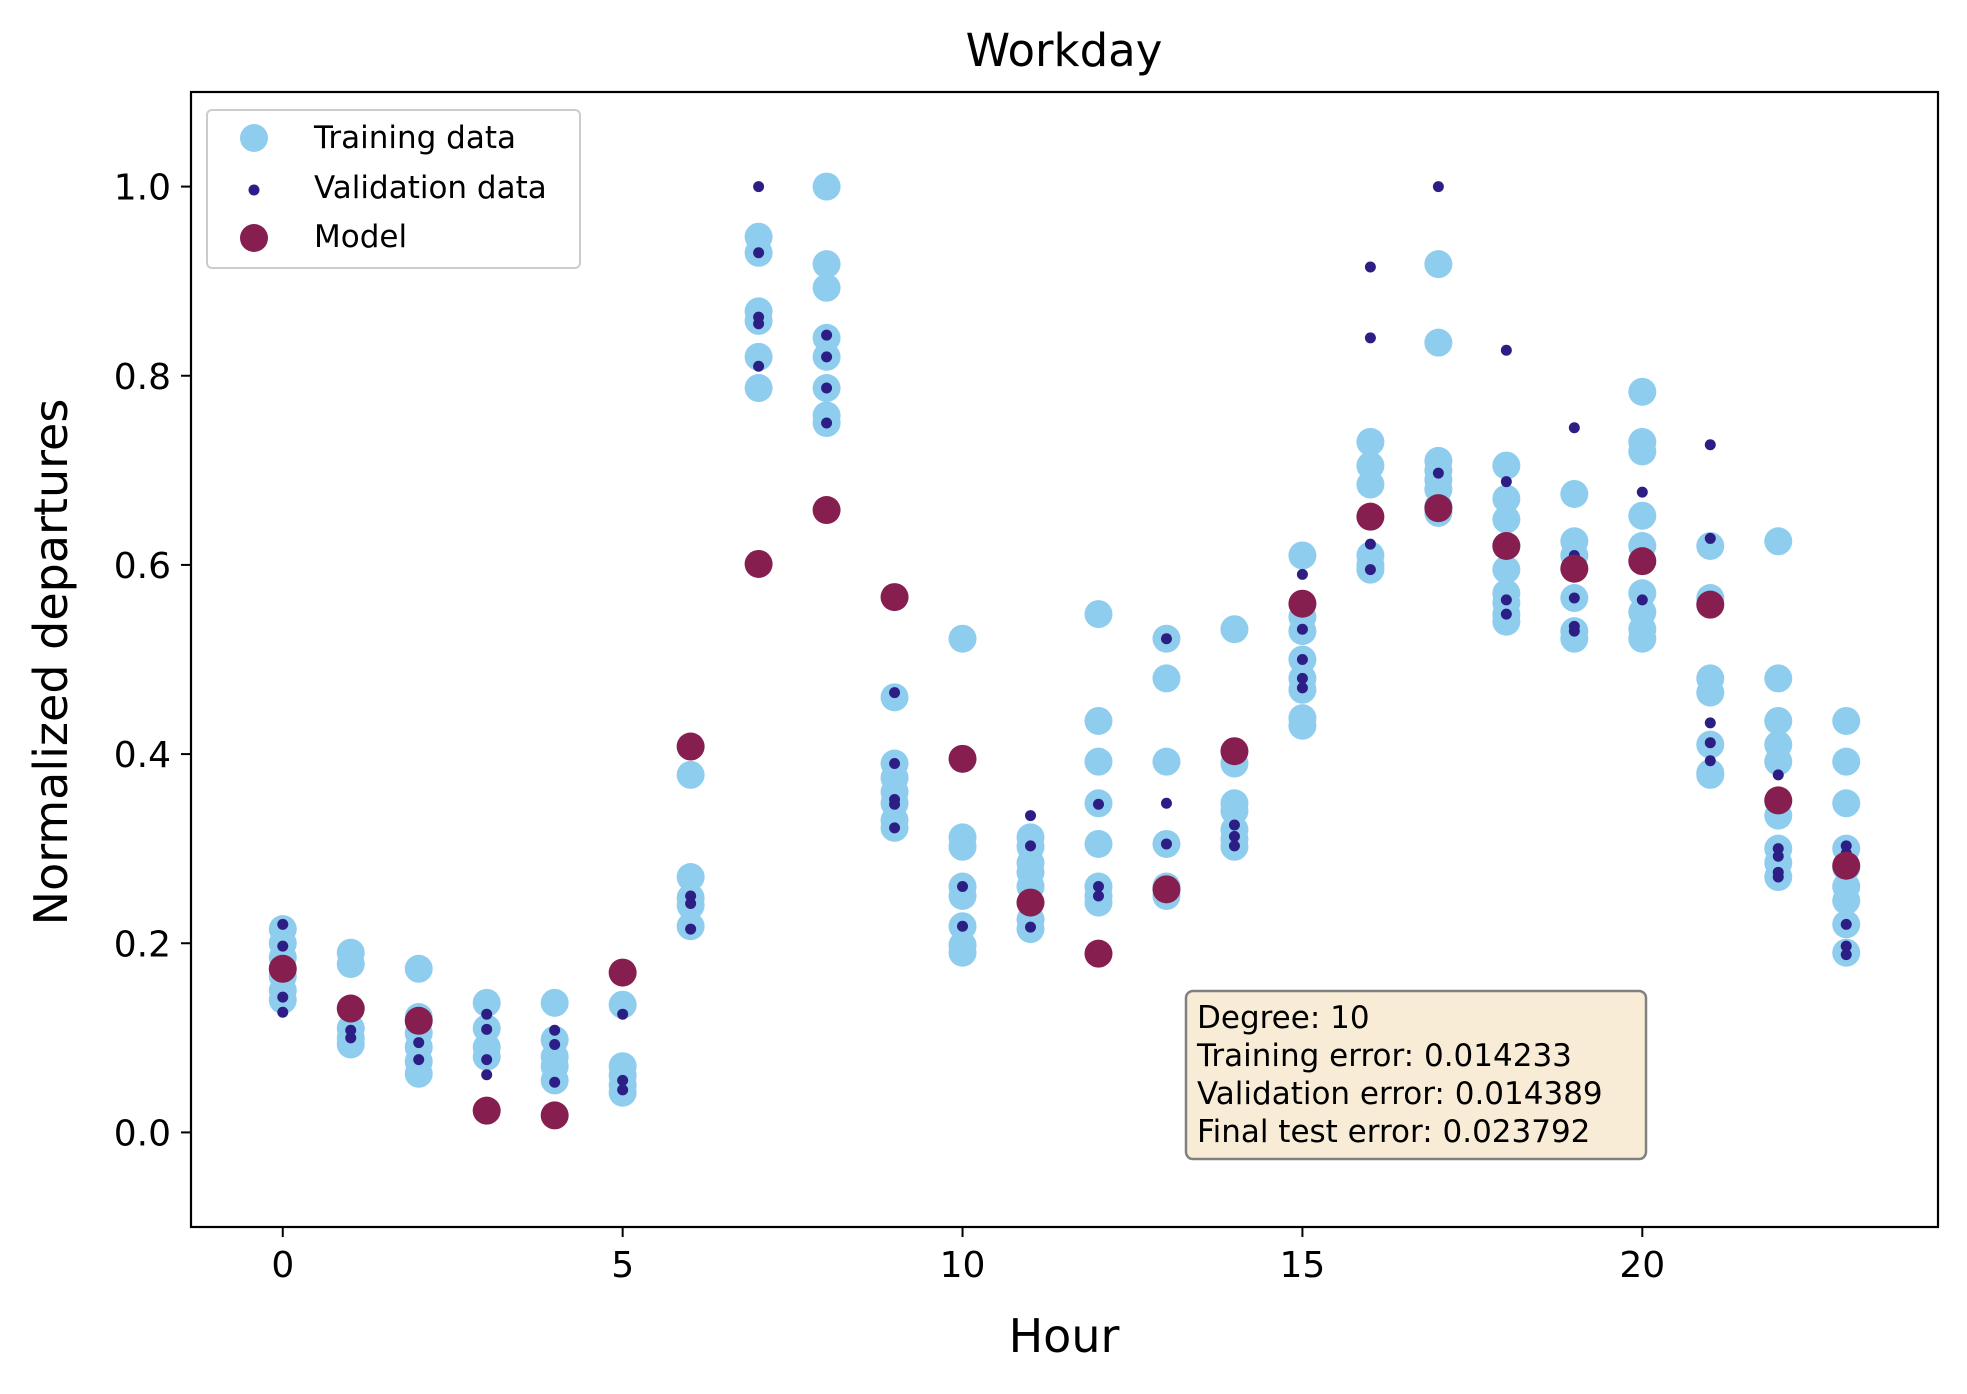 The image size is (1967, 1394). I want to click on y-axis-label: Normalized departures, so click(51, 662).